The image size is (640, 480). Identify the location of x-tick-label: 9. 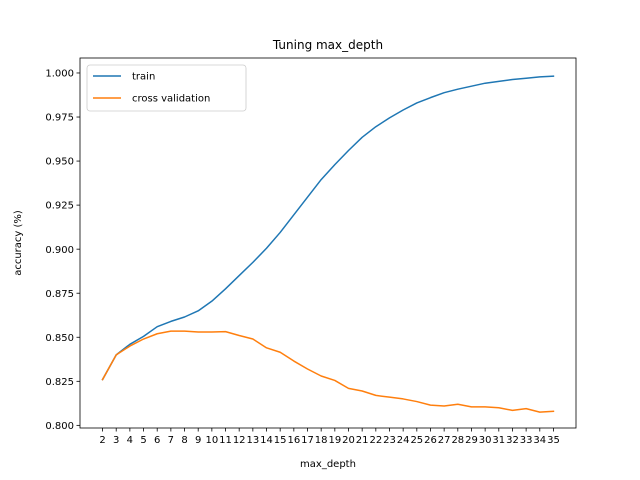
(198, 440).